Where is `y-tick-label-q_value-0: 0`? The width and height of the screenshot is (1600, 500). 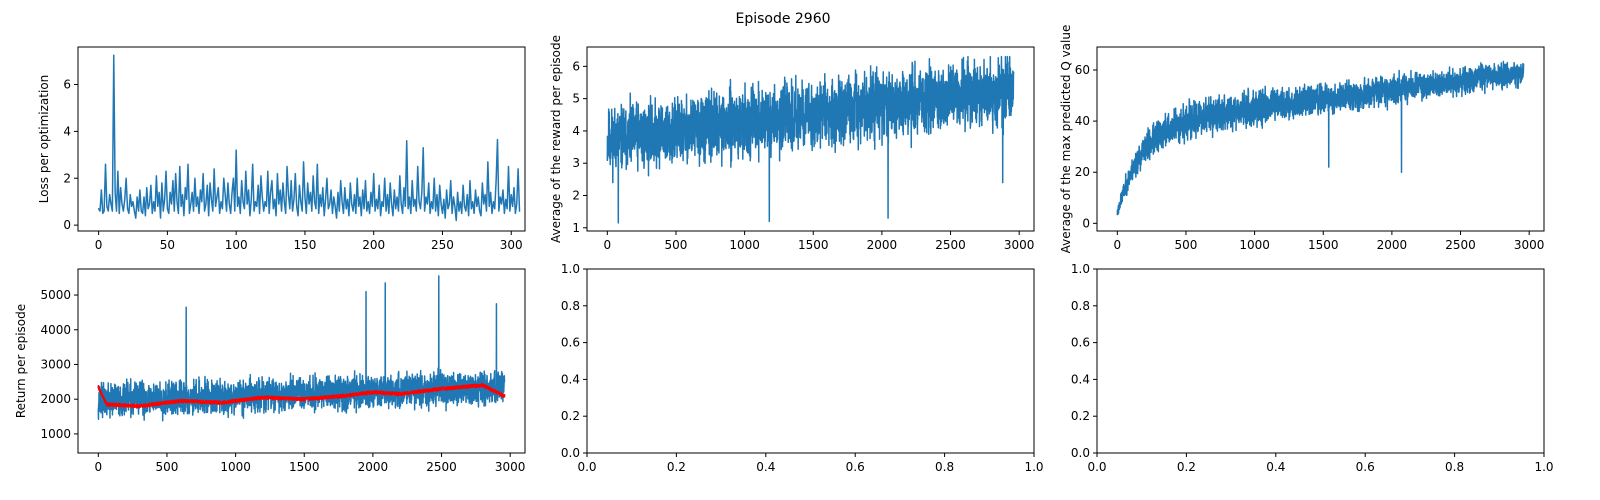
y-tick-label-q_value-0: 0 is located at coordinates (1086, 223).